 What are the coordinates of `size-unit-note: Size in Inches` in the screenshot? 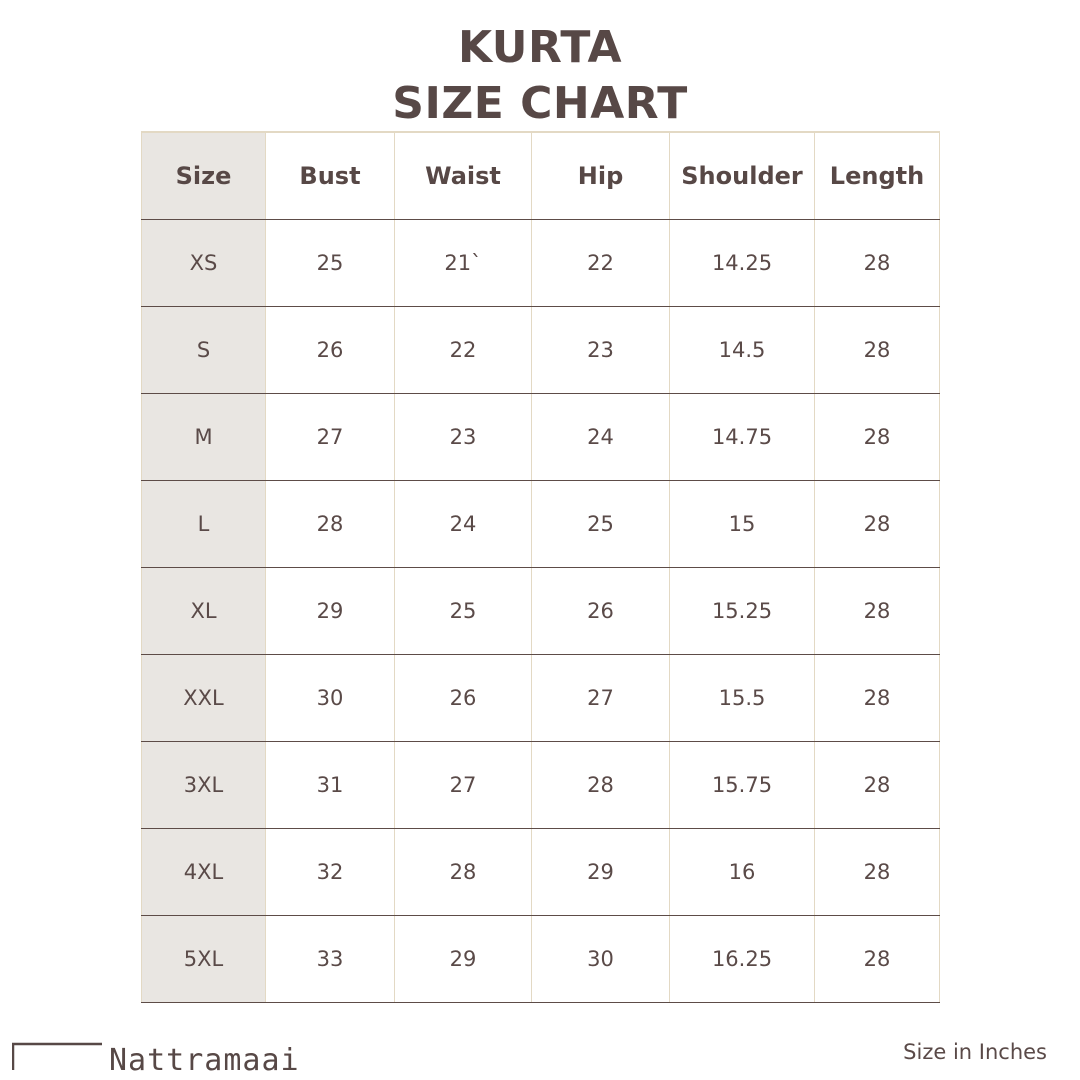 It's located at (975, 1052).